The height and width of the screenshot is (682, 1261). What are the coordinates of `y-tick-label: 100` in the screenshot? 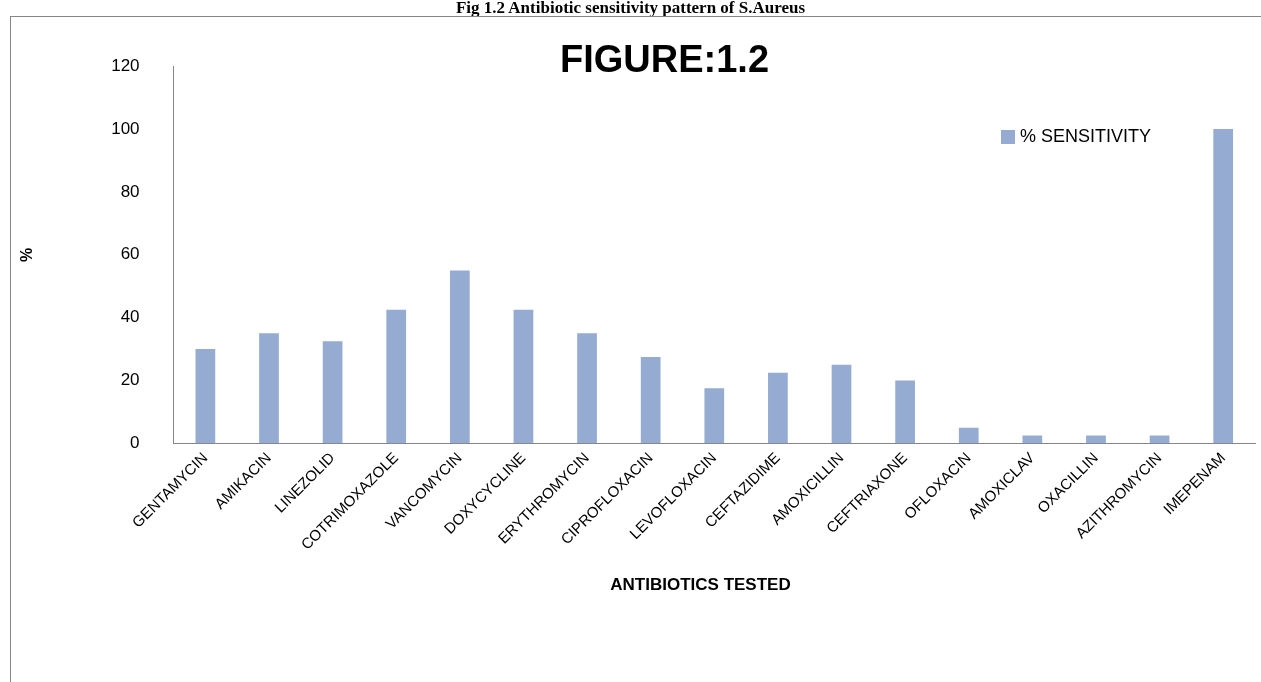 It's located at (125, 128).